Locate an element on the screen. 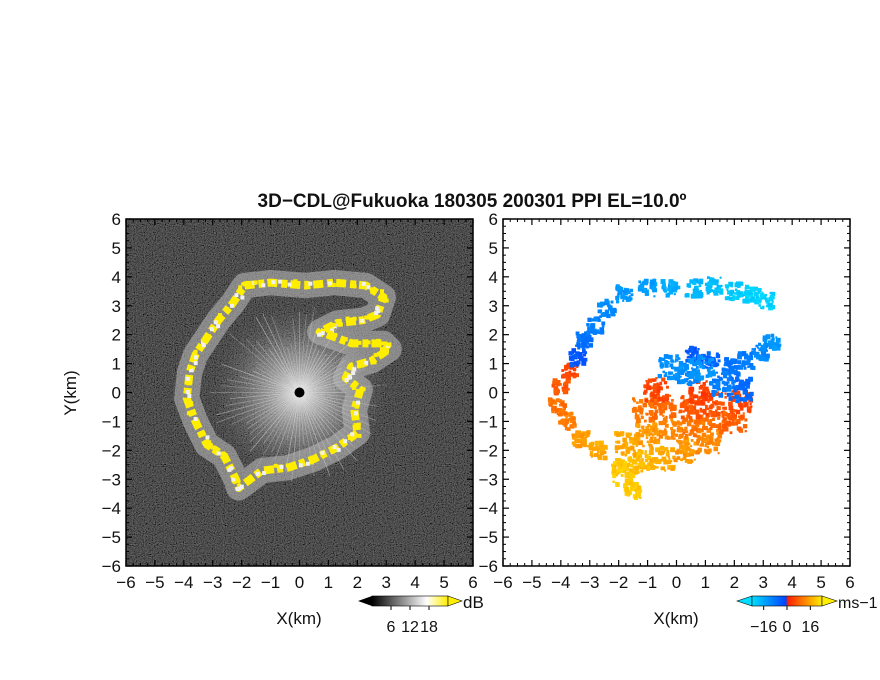 The image size is (880, 680). right-x-tick-label: −6 is located at coordinates (502, 582).